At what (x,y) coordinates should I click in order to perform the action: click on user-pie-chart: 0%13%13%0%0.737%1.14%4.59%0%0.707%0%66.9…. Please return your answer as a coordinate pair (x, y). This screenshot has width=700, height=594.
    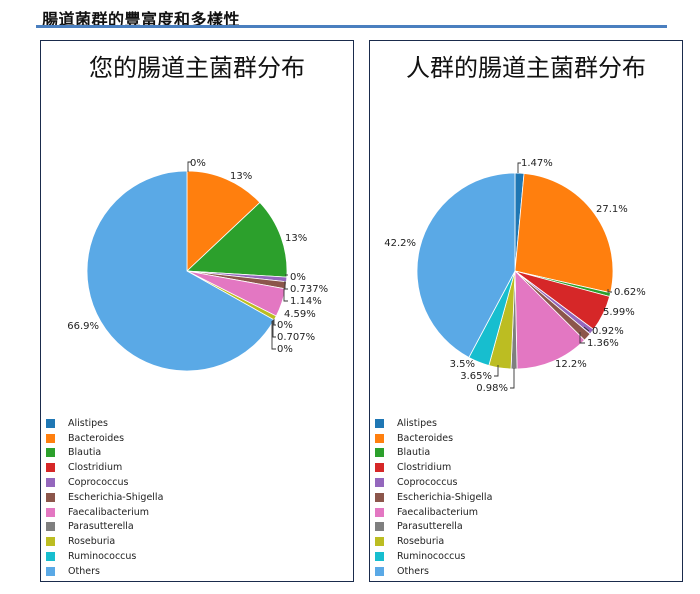
    Looking at the image, I should click on (197, 265).